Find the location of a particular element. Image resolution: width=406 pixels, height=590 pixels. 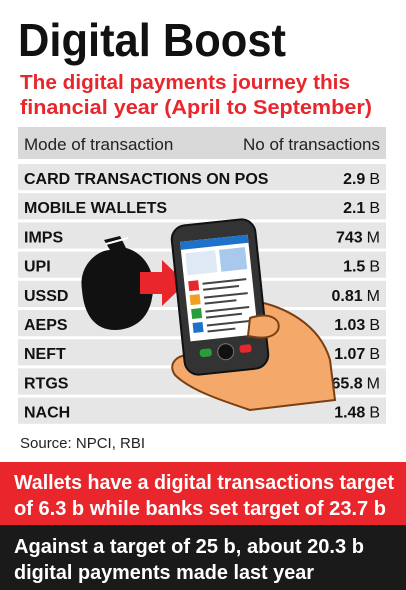

mode: USSD is located at coordinates (46, 296).